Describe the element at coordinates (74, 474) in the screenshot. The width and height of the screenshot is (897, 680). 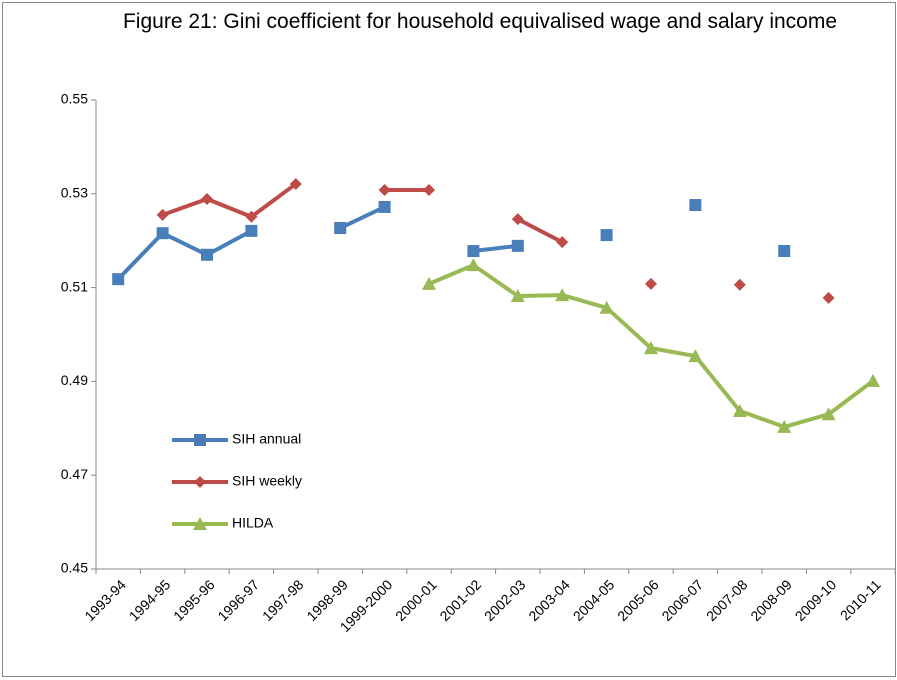
I see `y-tick-label: 0.47` at that location.